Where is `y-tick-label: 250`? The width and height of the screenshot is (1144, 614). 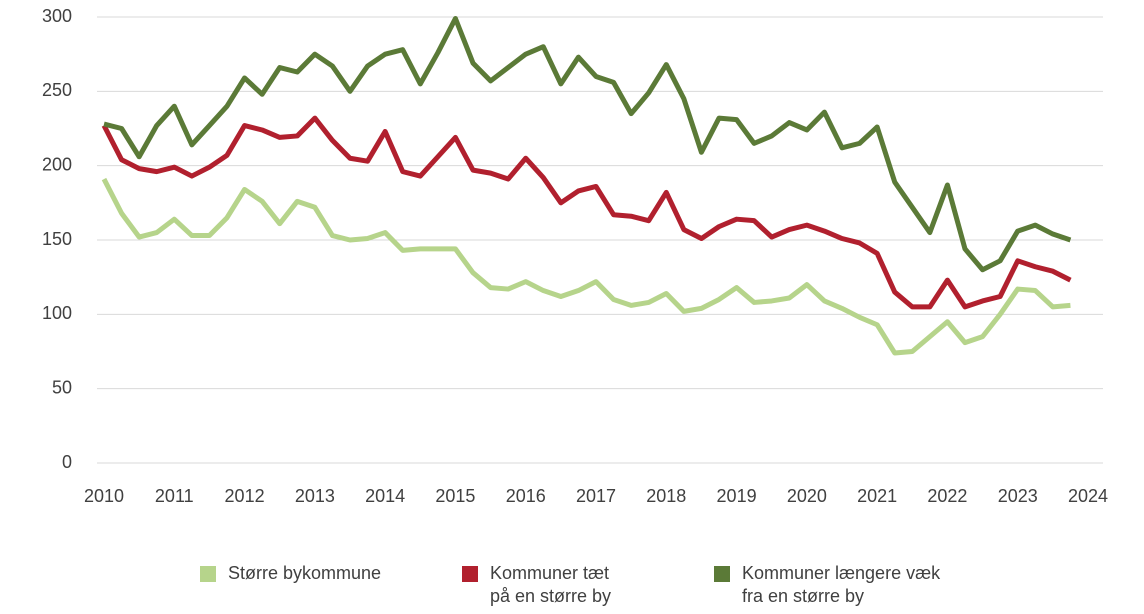 y-tick-label: 250 is located at coordinates (57, 90).